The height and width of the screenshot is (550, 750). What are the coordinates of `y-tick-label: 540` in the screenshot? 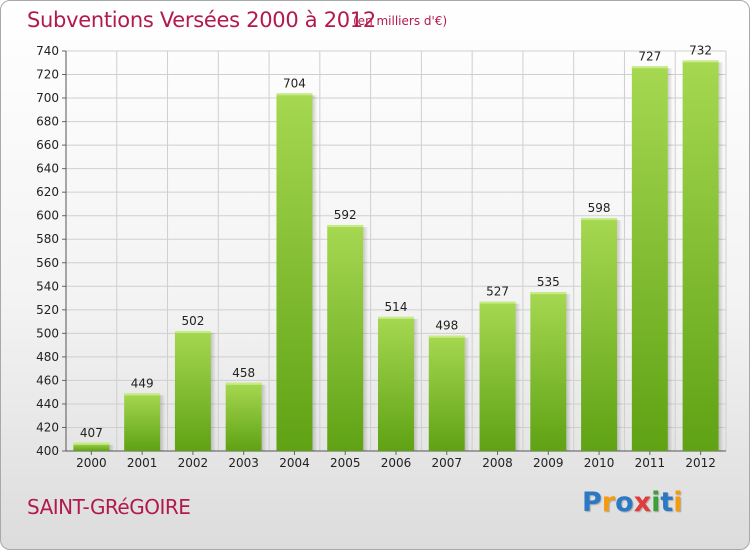 It's located at (47, 286).